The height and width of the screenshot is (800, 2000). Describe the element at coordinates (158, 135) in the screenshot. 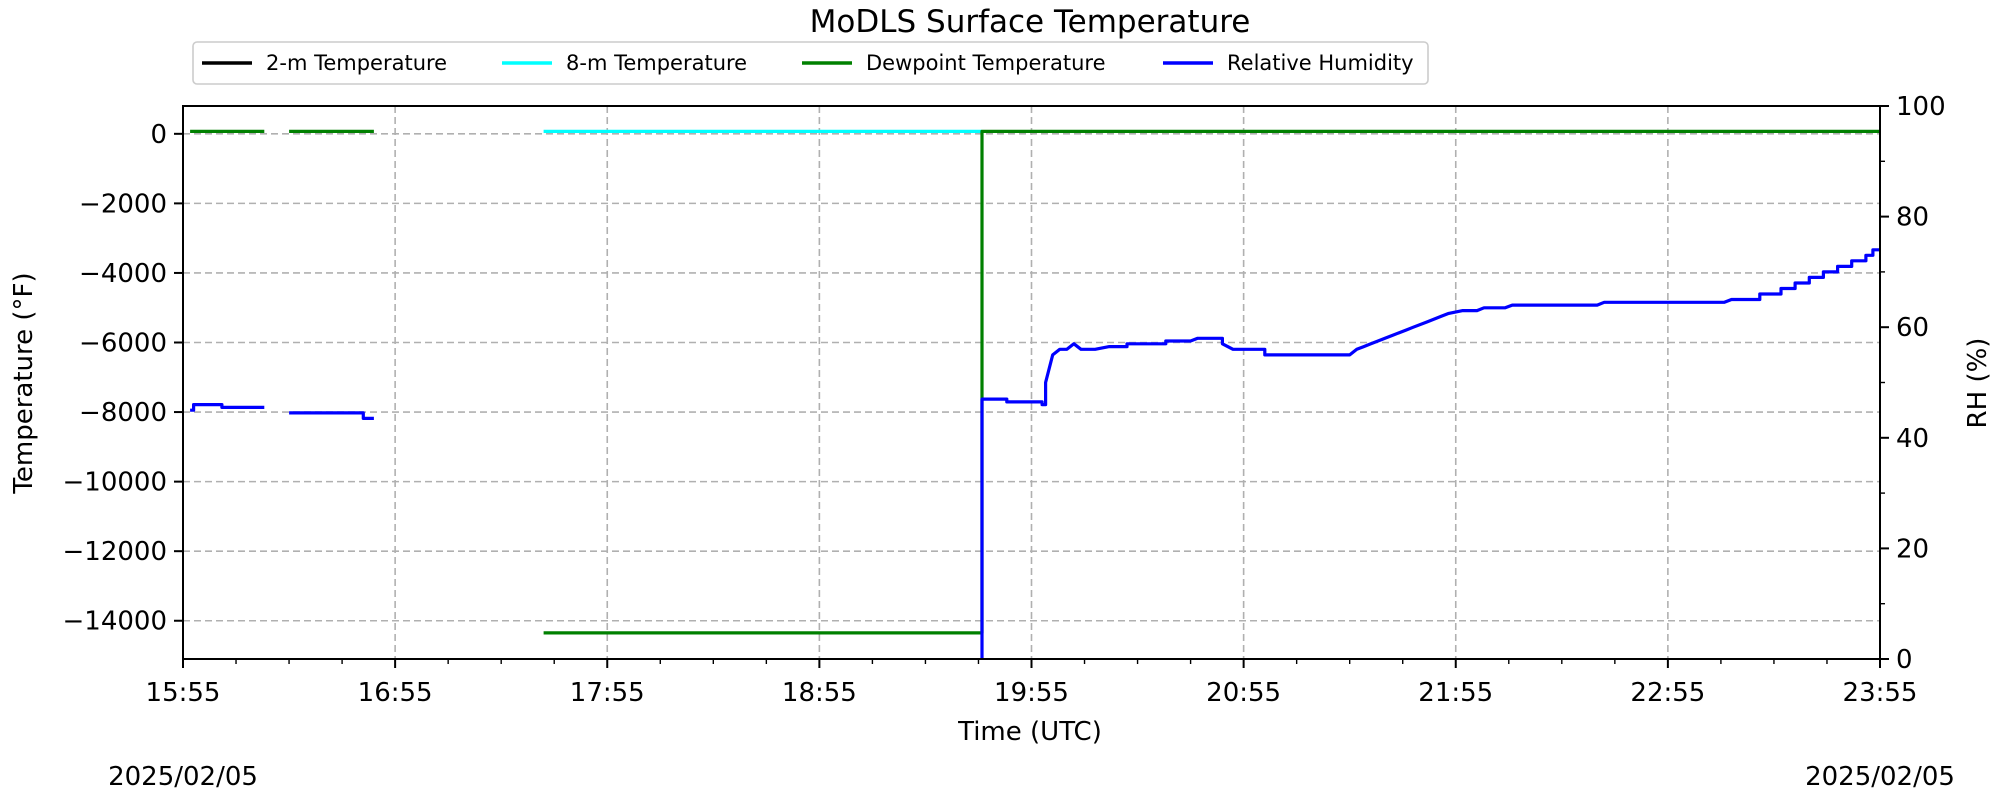

I see `y-tick-label: 0` at that location.